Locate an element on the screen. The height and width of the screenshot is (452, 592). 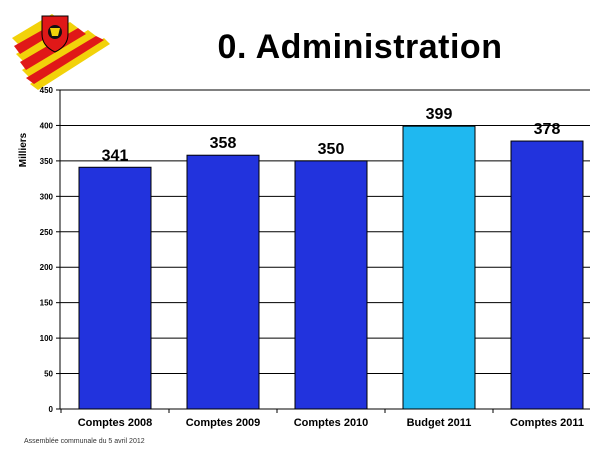
coat-of-arms-logo is located at coordinates (61, 52).